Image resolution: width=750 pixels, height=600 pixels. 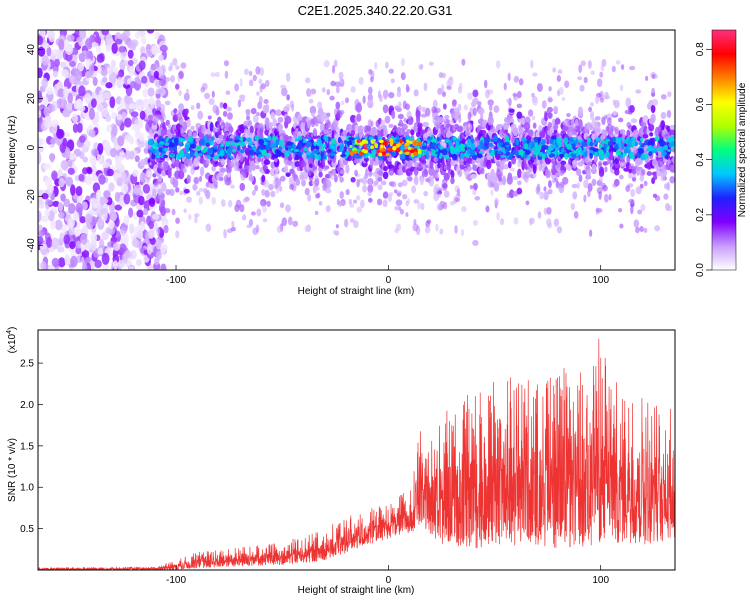 What do you see at coordinates (27, 529) in the screenshot?
I see `snr-y-tick-label: 0.5` at bounding box center [27, 529].